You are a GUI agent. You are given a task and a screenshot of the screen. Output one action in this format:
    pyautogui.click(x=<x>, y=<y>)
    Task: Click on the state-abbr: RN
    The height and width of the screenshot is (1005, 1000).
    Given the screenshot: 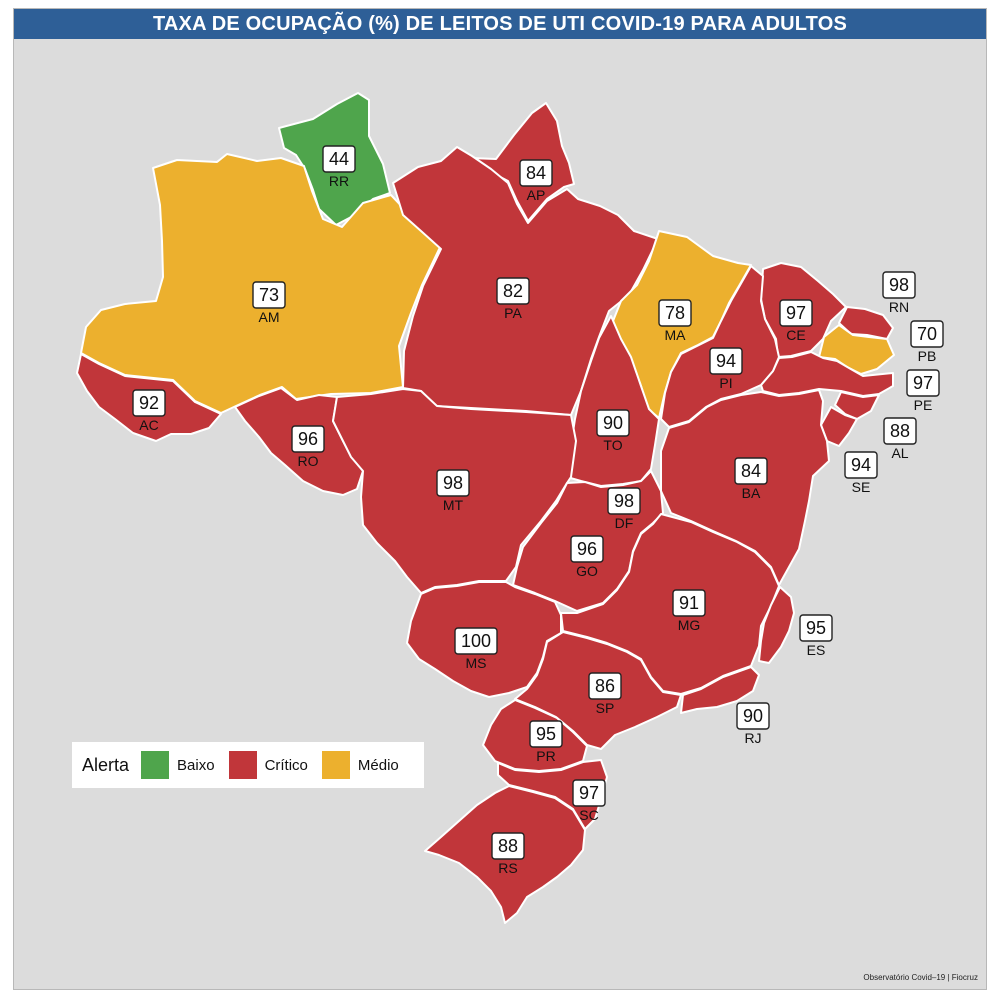 What is the action you would take?
    pyautogui.click(x=899, y=307)
    